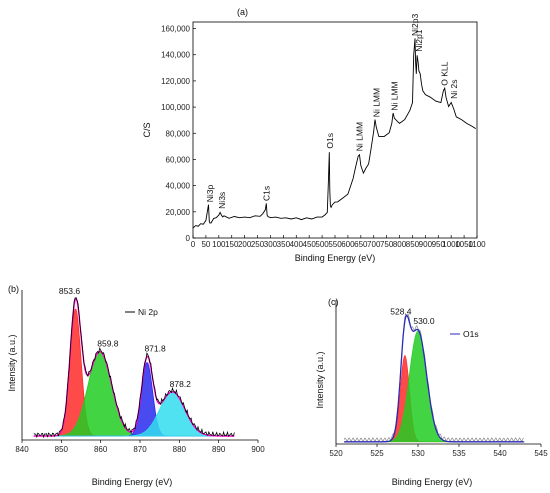  What do you see at coordinates (188, 238) in the screenshot?
I see `panel-a-y-tick-label: 0` at bounding box center [188, 238].